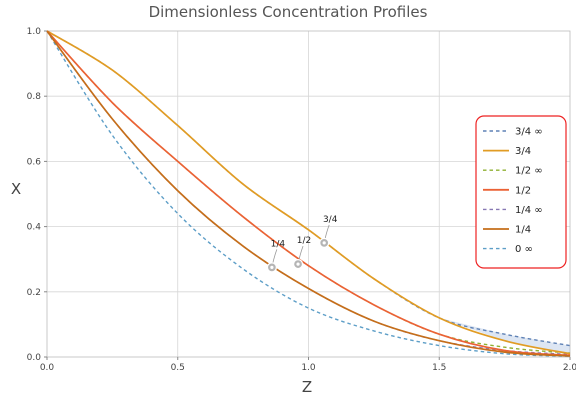 The image size is (576, 400). Describe the element at coordinates (439, 368) in the screenshot. I see `x-tick-label: 1.5` at that location.